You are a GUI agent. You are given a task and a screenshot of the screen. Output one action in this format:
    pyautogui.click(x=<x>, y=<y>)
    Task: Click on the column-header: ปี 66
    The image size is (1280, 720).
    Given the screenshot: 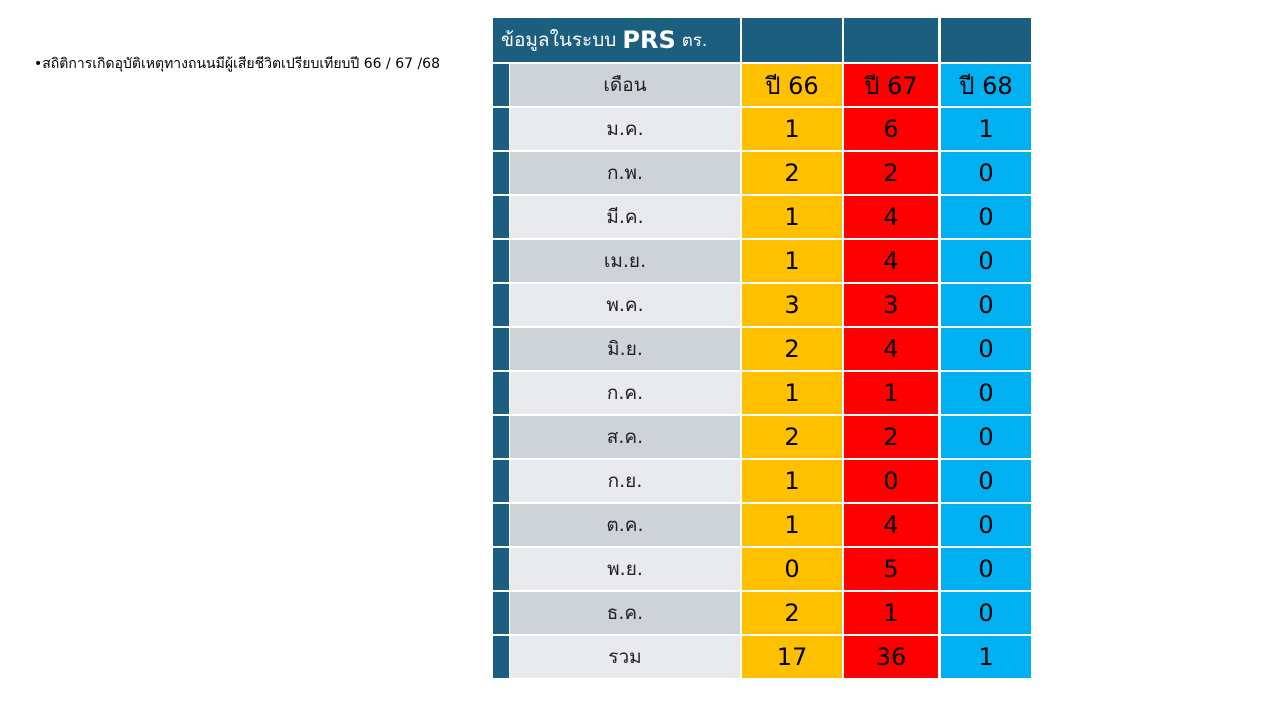 What is the action you would take?
    pyautogui.click(x=792, y=85)
    